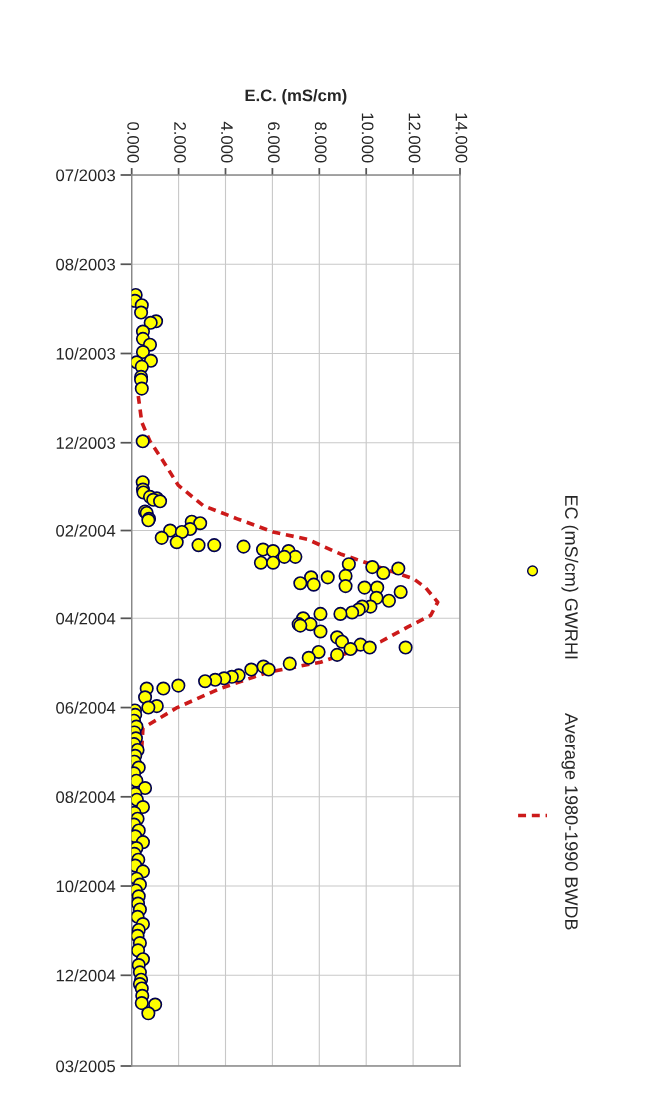 The image size is (645, 1105). I want to click on y-tick-label: 06/2004, so click(86, 707).